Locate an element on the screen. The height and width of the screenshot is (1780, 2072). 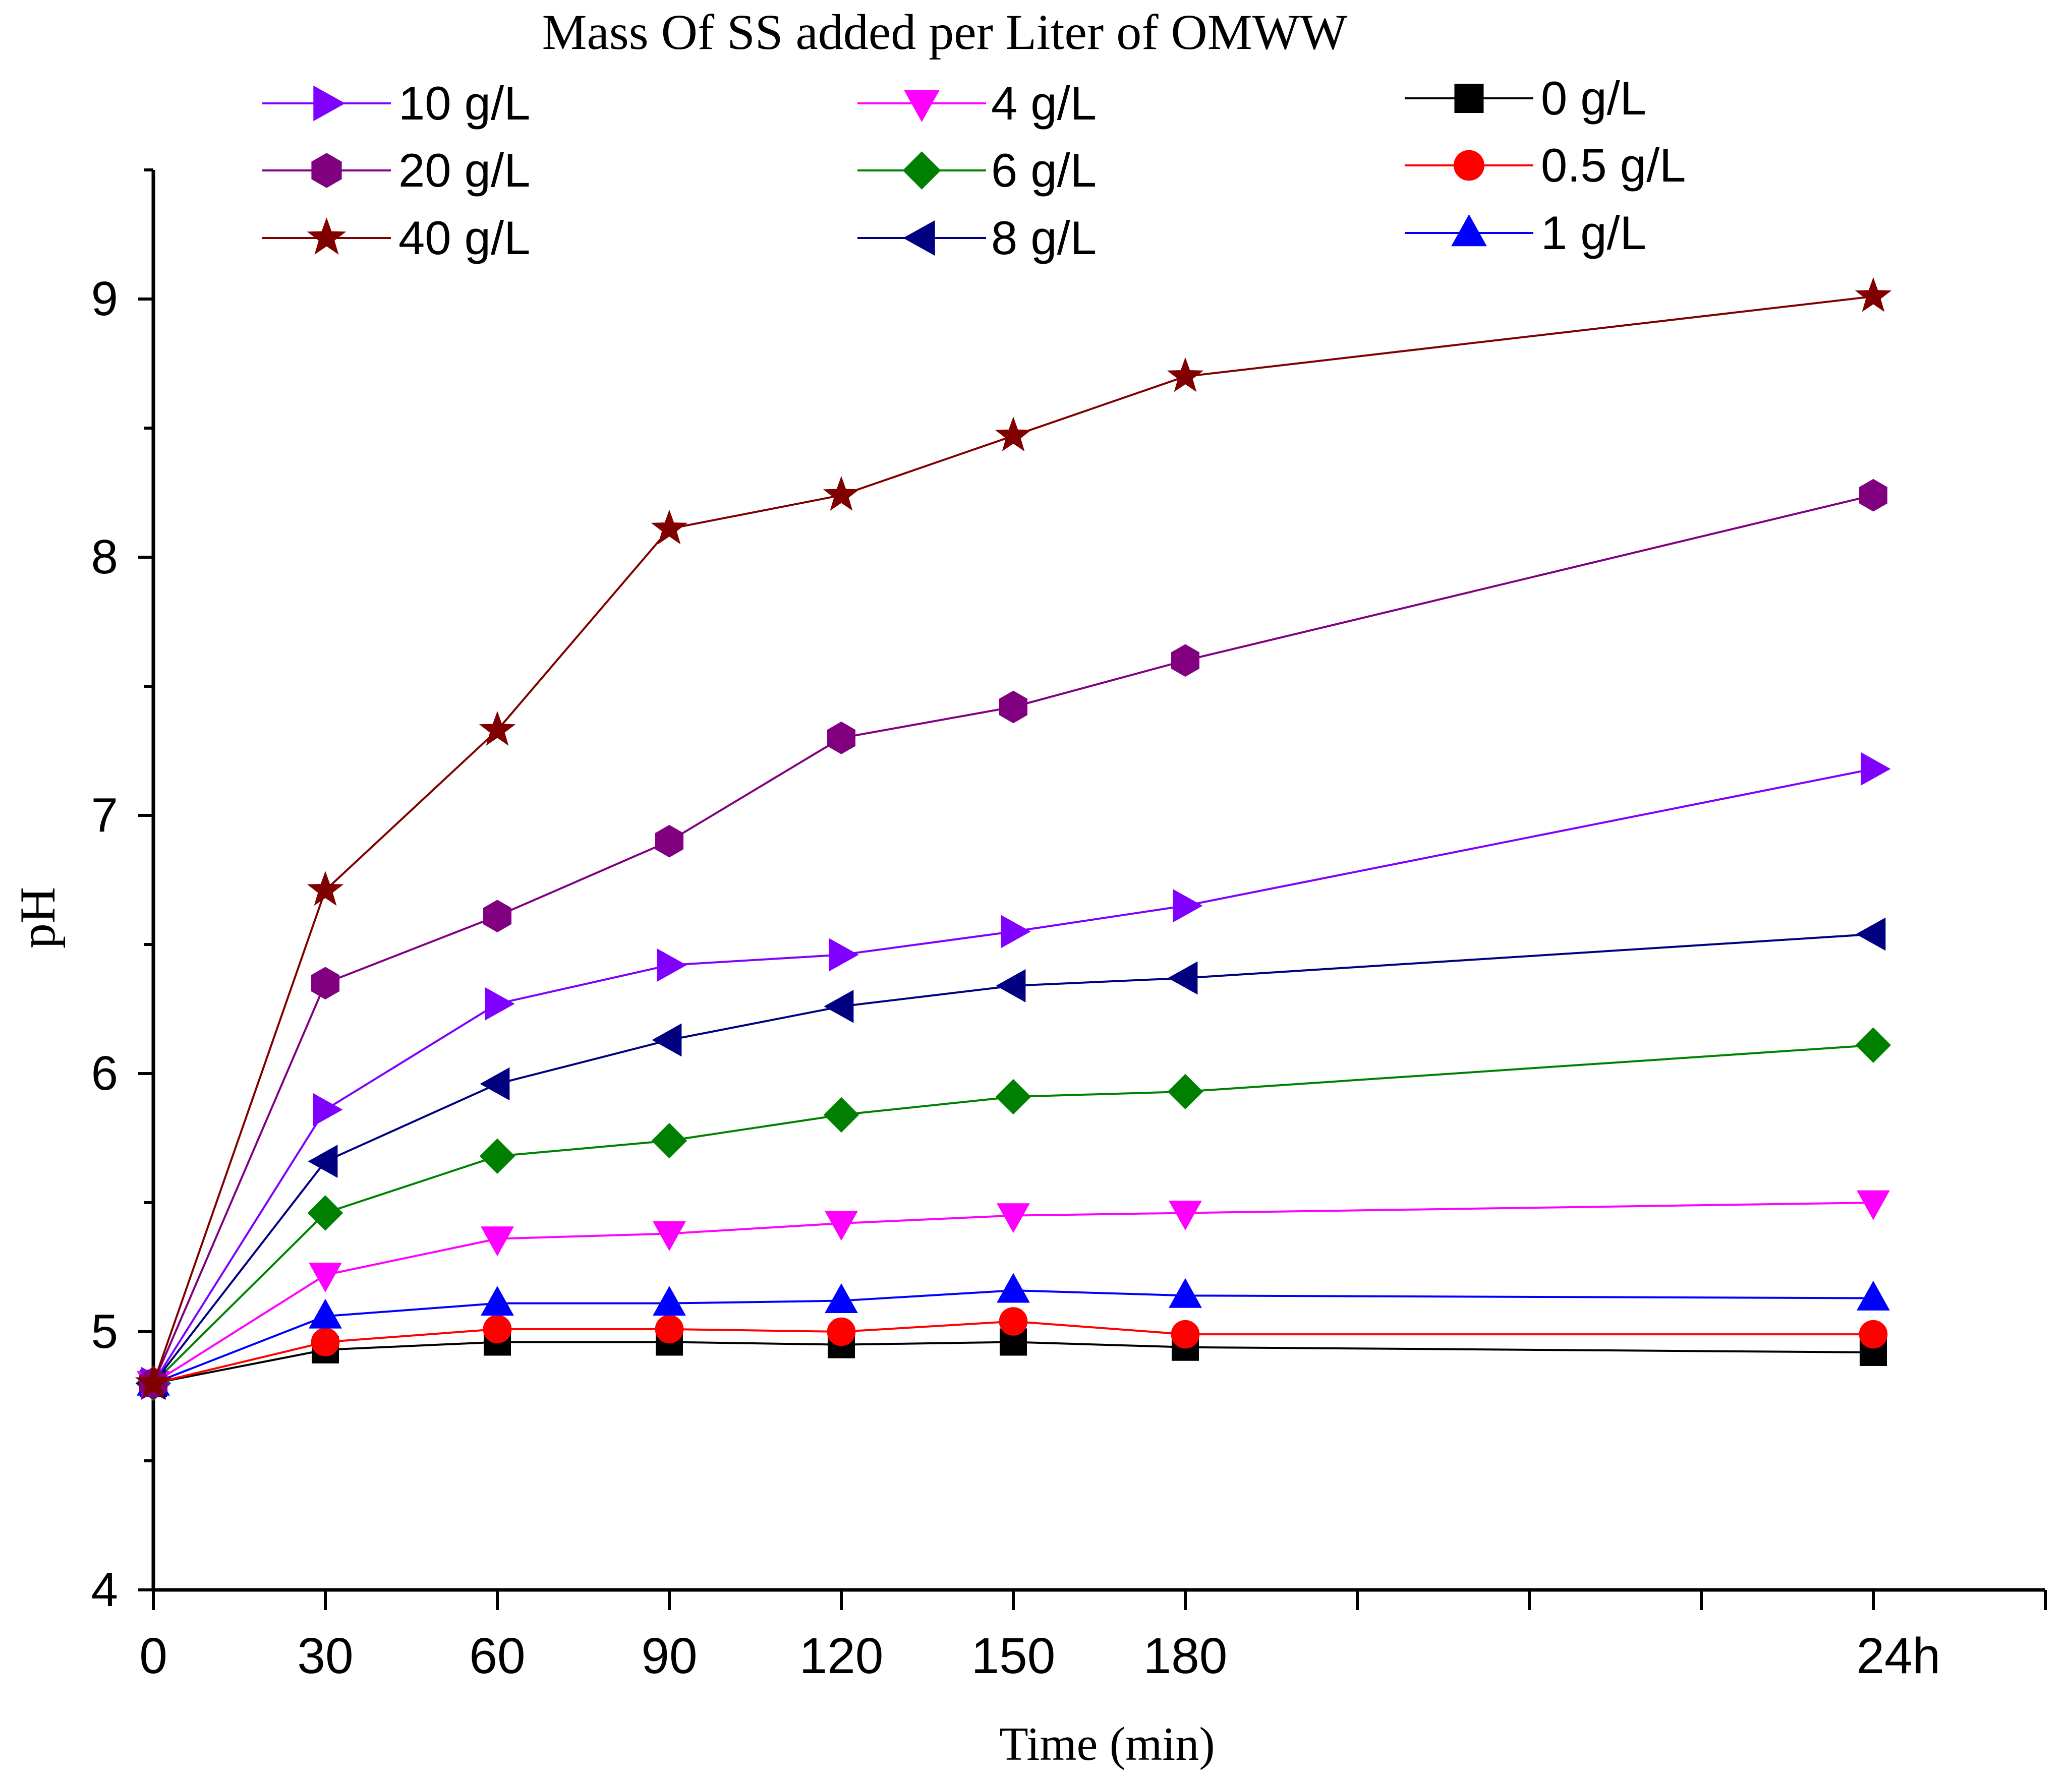
y-tick-label: 6 is located at coordinates (104, 1073).